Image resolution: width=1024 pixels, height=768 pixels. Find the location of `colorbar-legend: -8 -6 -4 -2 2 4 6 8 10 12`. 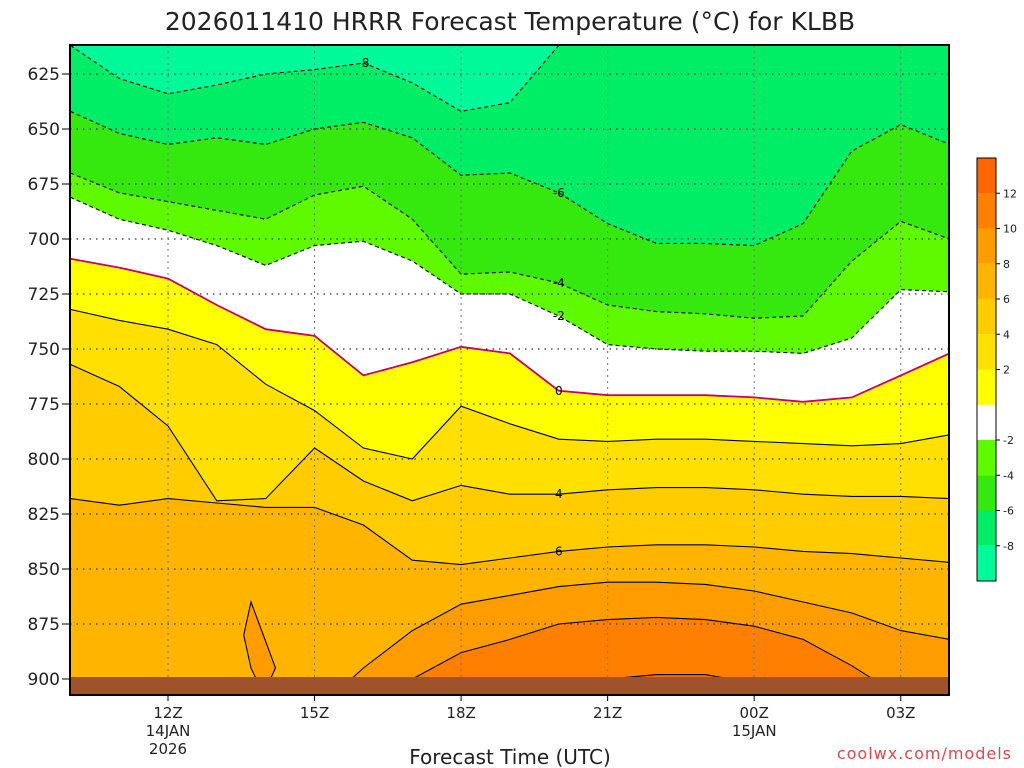

colorbar-legend: -8 -6 -4 -2 2 4 6 8 10 12 is located at coordinates (996, 369).